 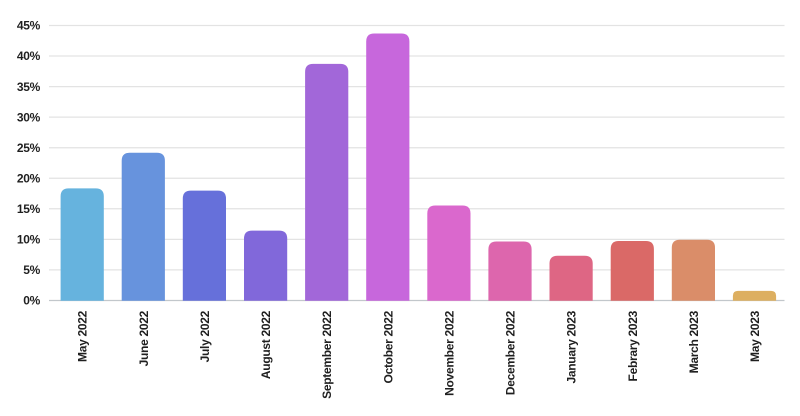 I want to click on svg-text: 20%, so click(x=29, y=179).